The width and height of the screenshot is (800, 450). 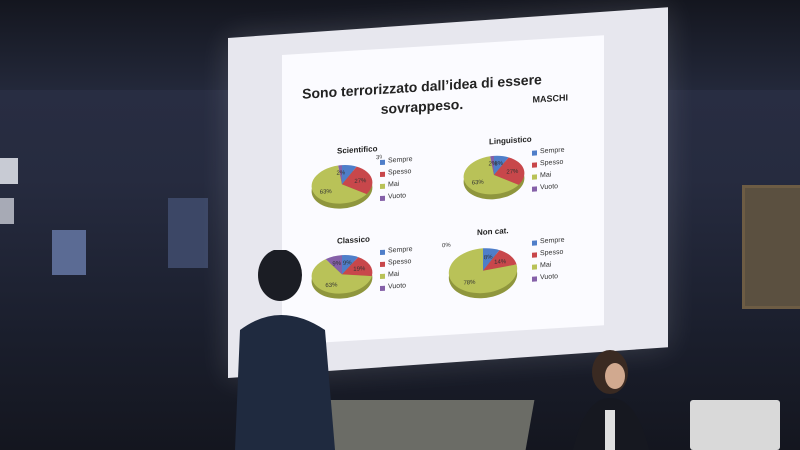 I want to click on pie-svg: 8%14% 78% 0%, so click(x=480, y=271).